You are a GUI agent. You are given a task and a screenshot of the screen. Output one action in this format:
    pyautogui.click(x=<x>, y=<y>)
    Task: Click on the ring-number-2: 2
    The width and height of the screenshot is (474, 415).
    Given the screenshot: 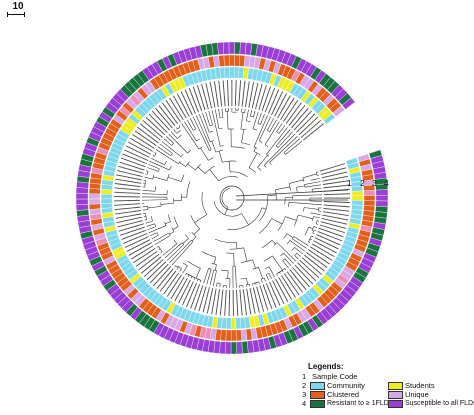 What is the action you would take?
    pyautogui.click(x=362, y=183)
    